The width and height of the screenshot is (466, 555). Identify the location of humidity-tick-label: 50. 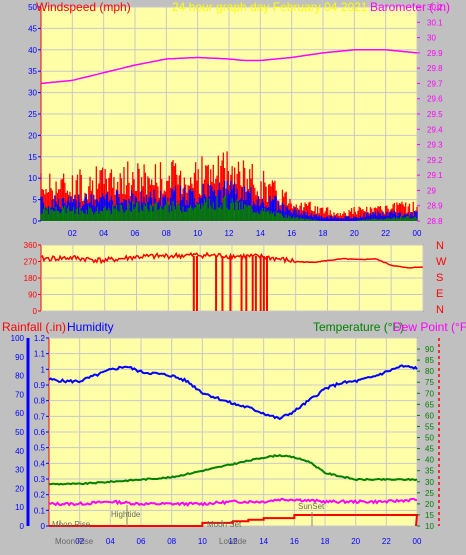
(19, 432).